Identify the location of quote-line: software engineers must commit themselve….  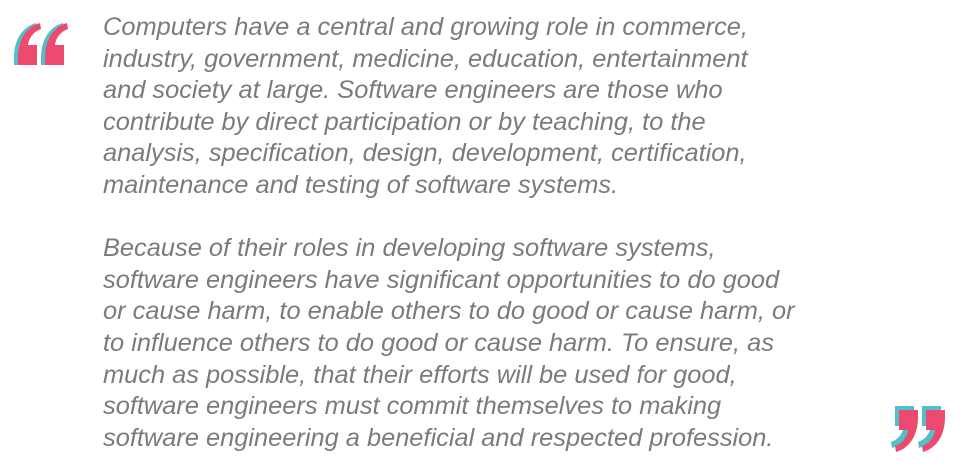
(412, 406).